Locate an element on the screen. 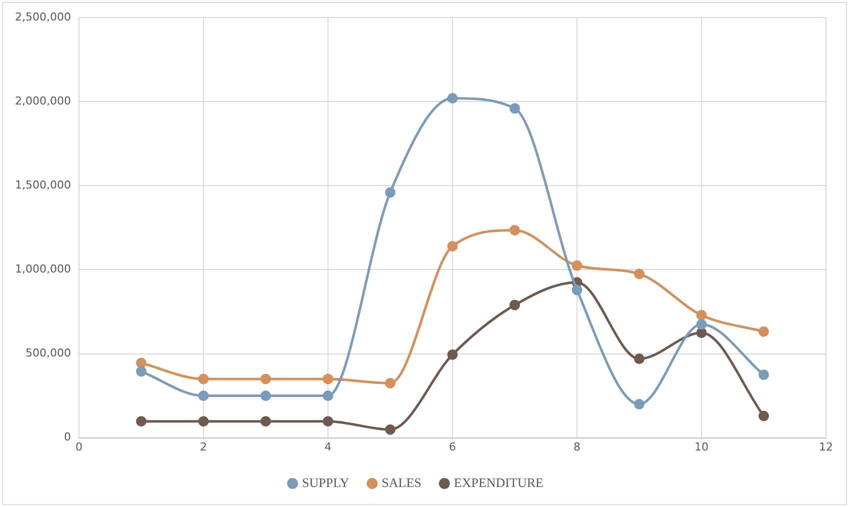 This screenshot has height=507, width=849. x-tick-label: 8 is located at coordinates (576, 447).